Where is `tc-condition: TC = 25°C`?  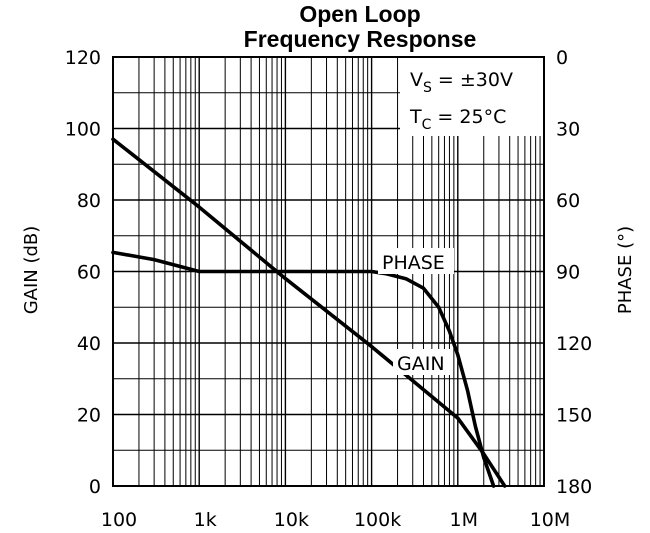
tc-condition: TC = 25°C is located at coordinates (457, 119).